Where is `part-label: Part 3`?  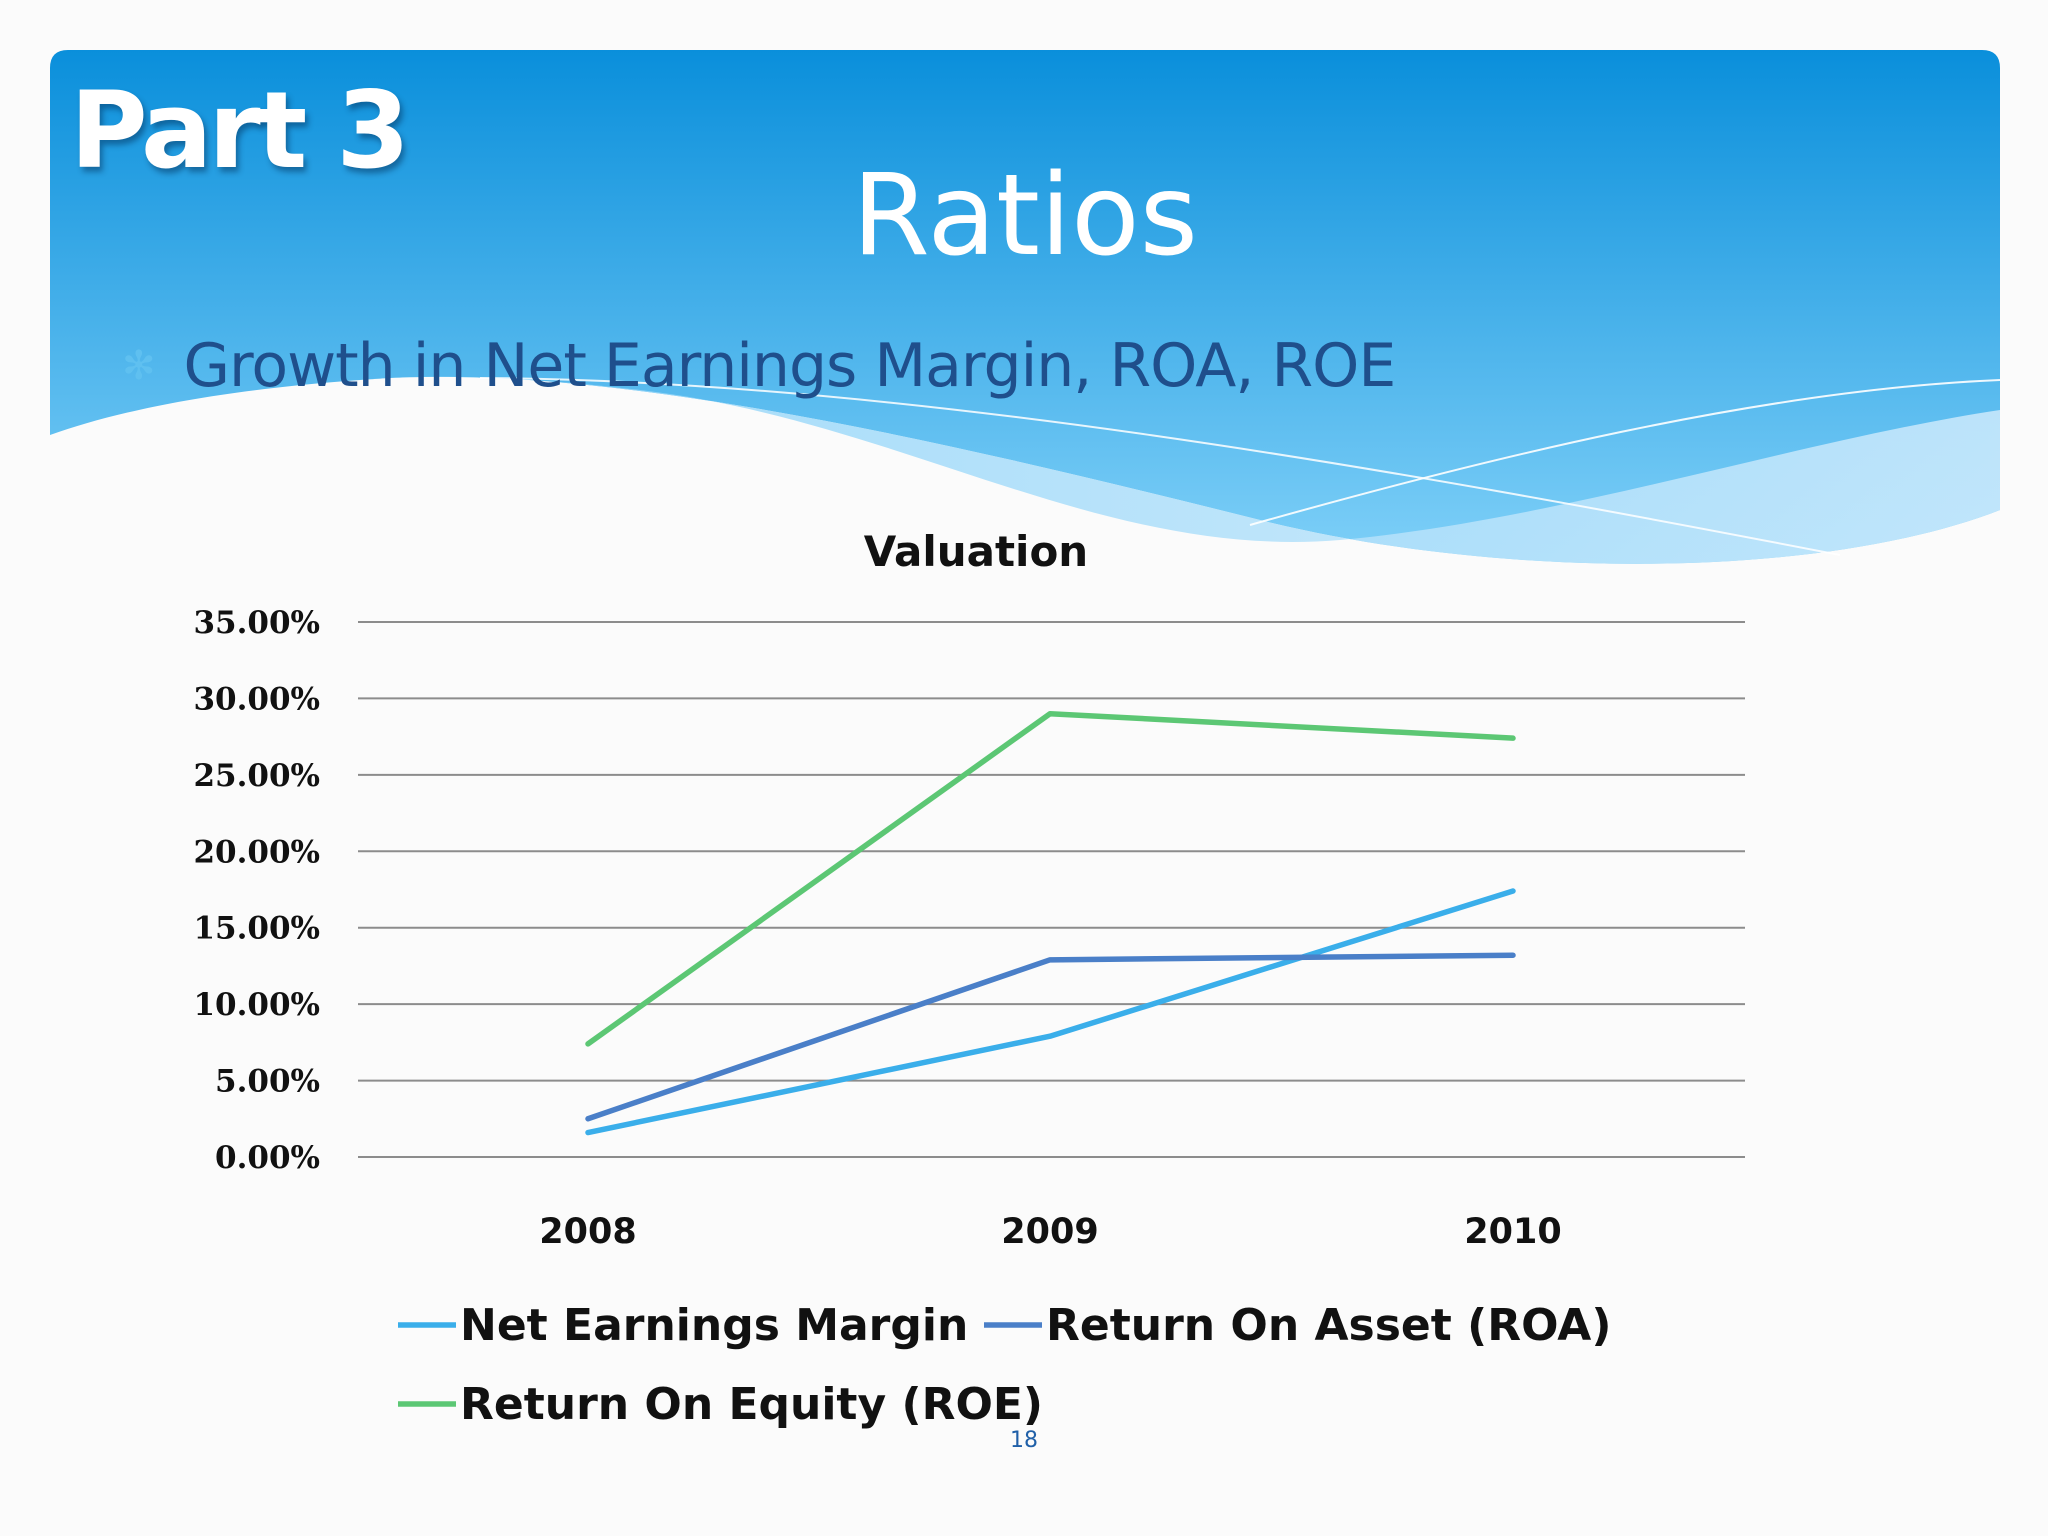
part-label: Part 3 is located at coordinates (240, 130).